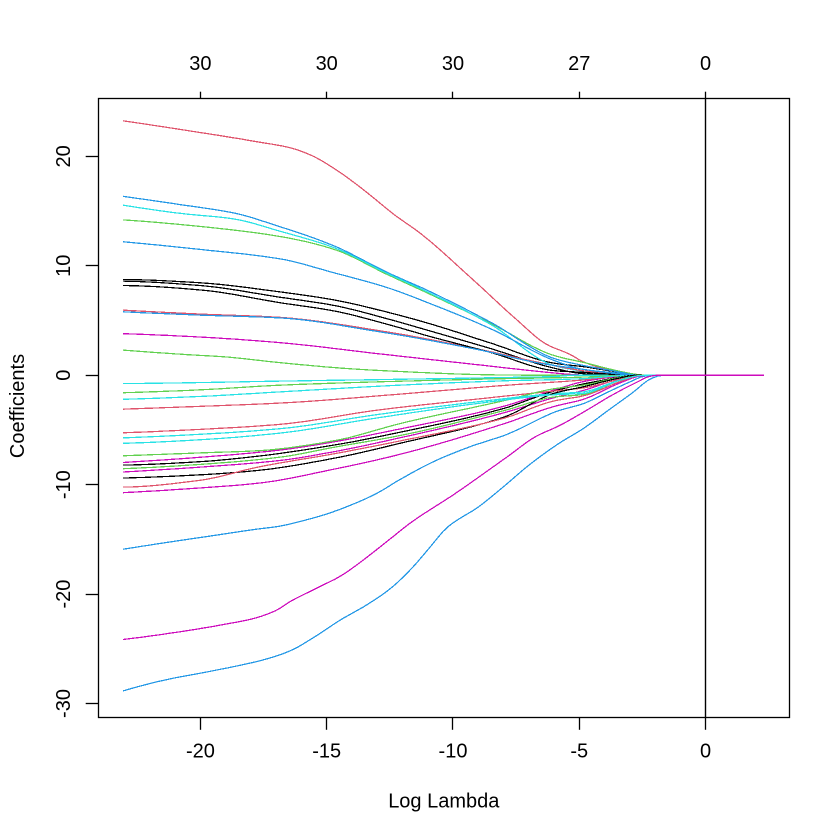 The width and height of the screenshot is (840, 840). What do you see at coordinates (64, 703) in the screenshot?
I see `svg-text: -30` at bounding box center [64, 703].